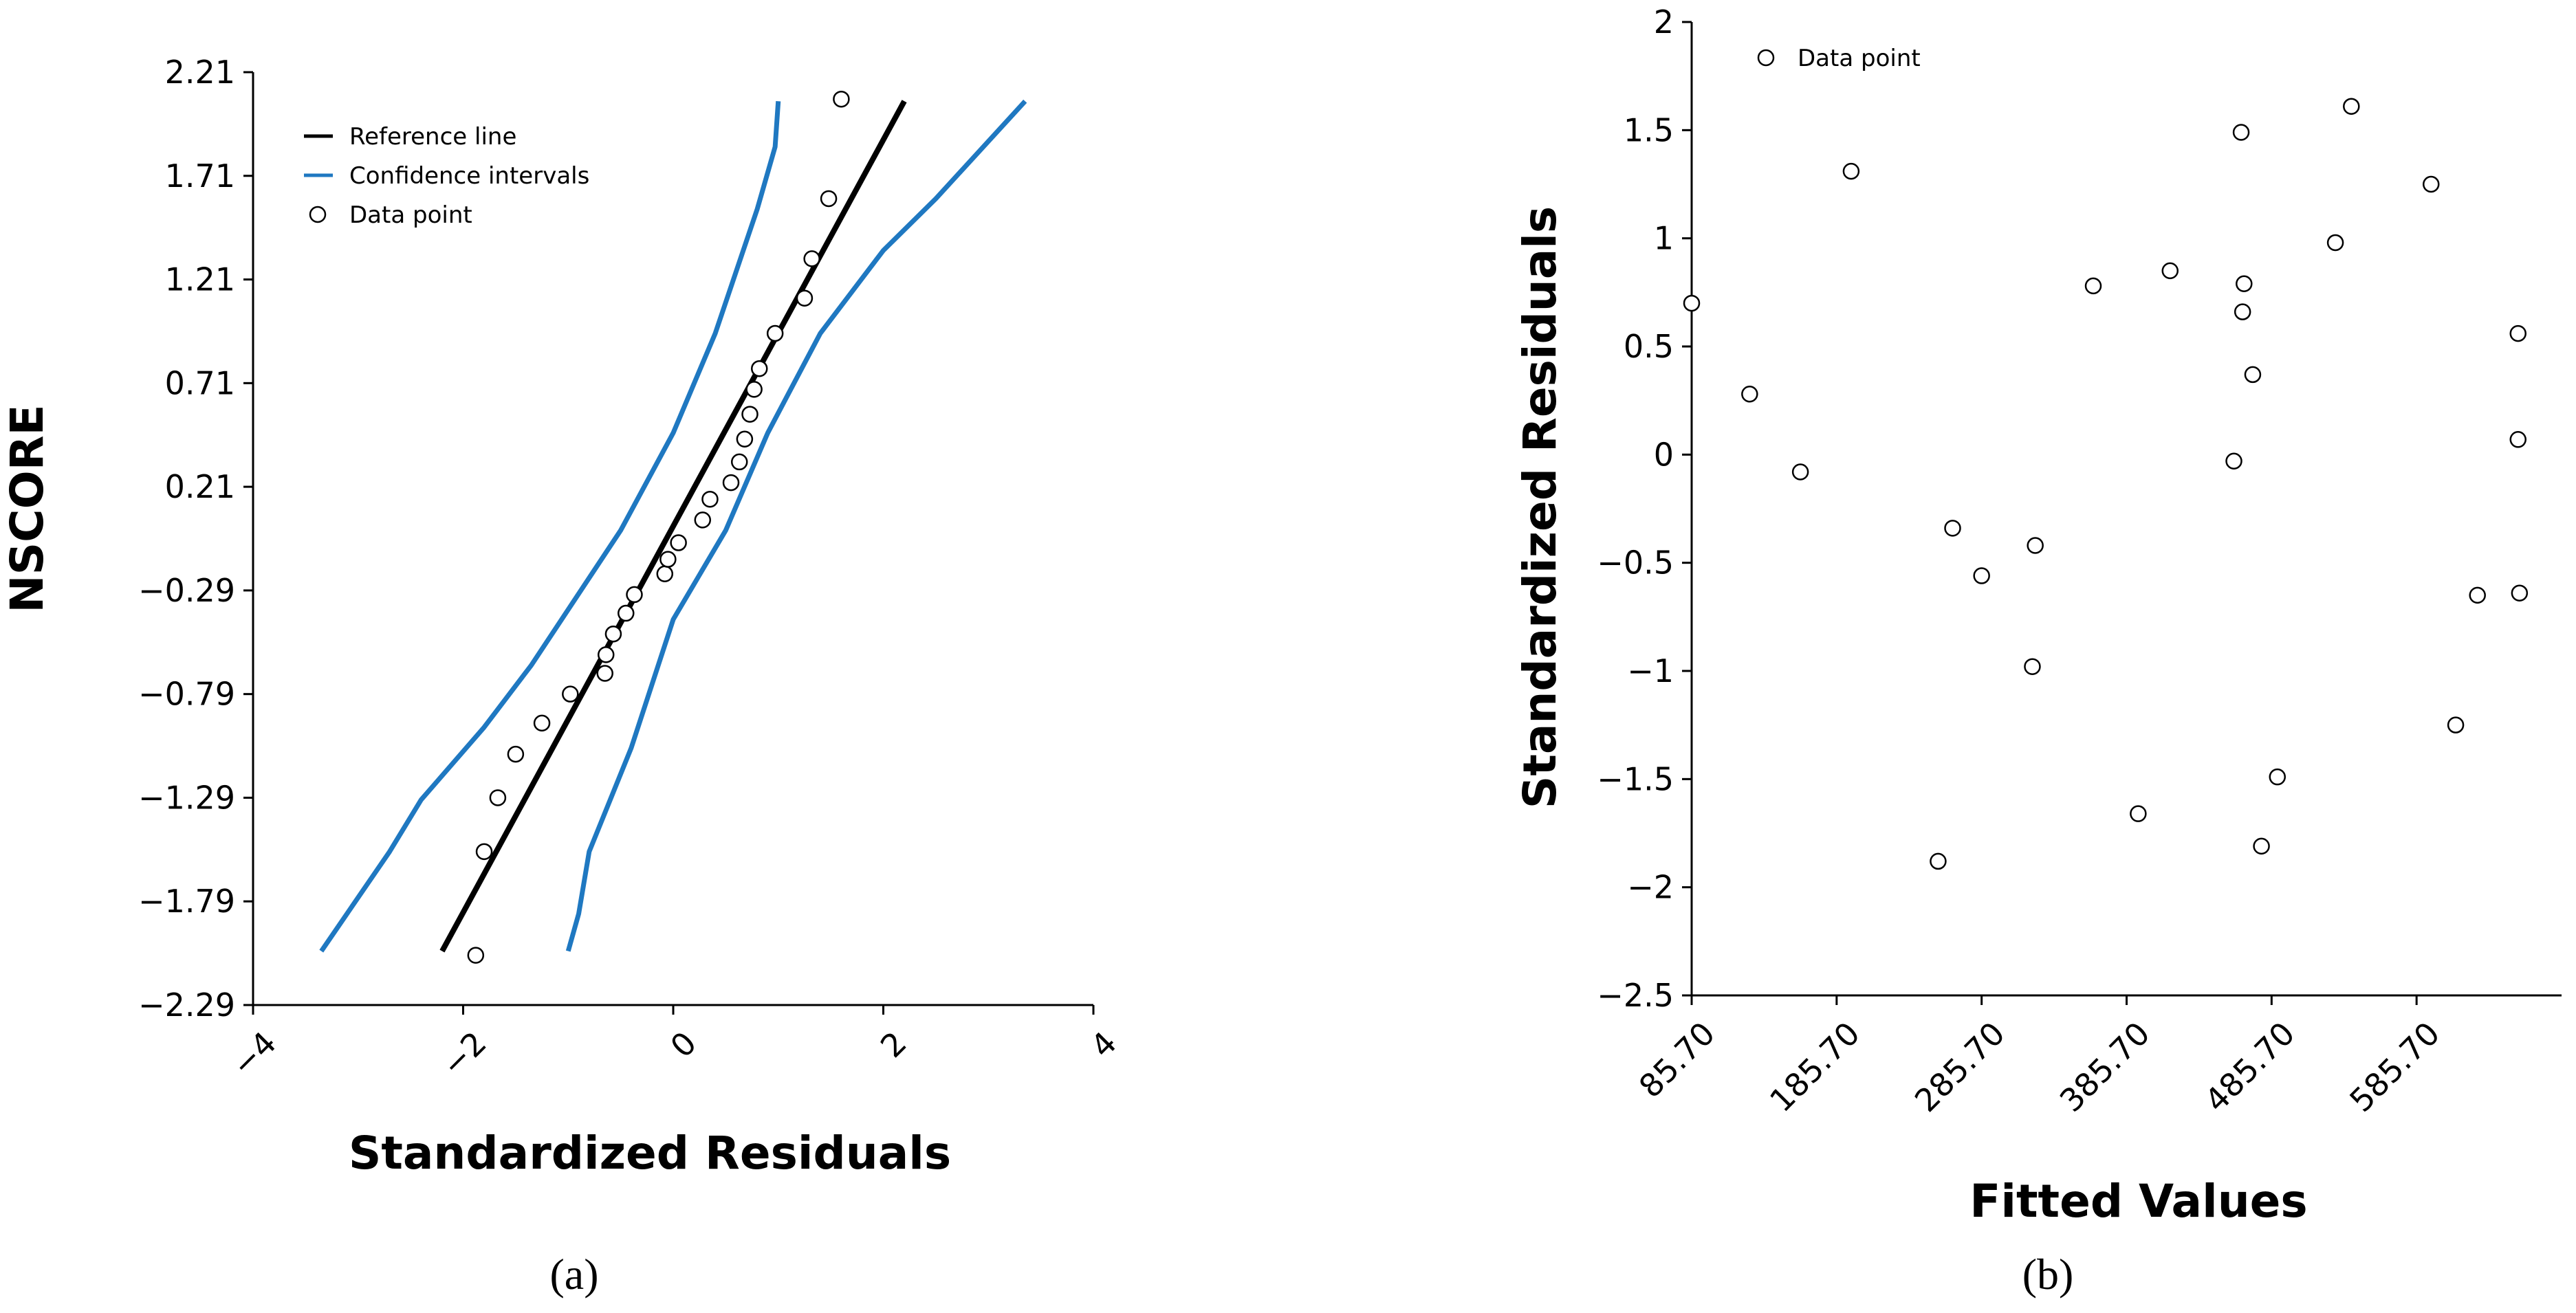  Describe the element at coordinates (1664, 22) in the screenshot. I see `panel-b-y-tick-label: 2` at that location.